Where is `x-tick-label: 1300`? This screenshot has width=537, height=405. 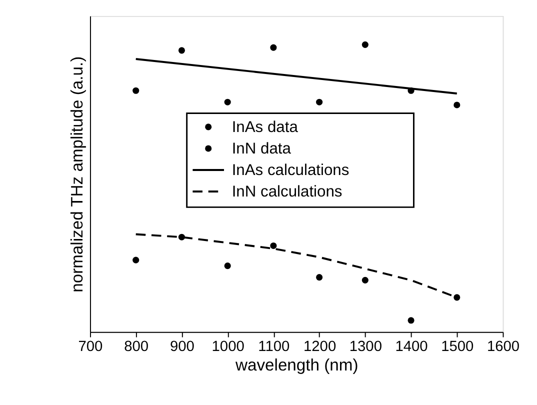
x-tick-label: 1300 is located at coordinates (365, 346).